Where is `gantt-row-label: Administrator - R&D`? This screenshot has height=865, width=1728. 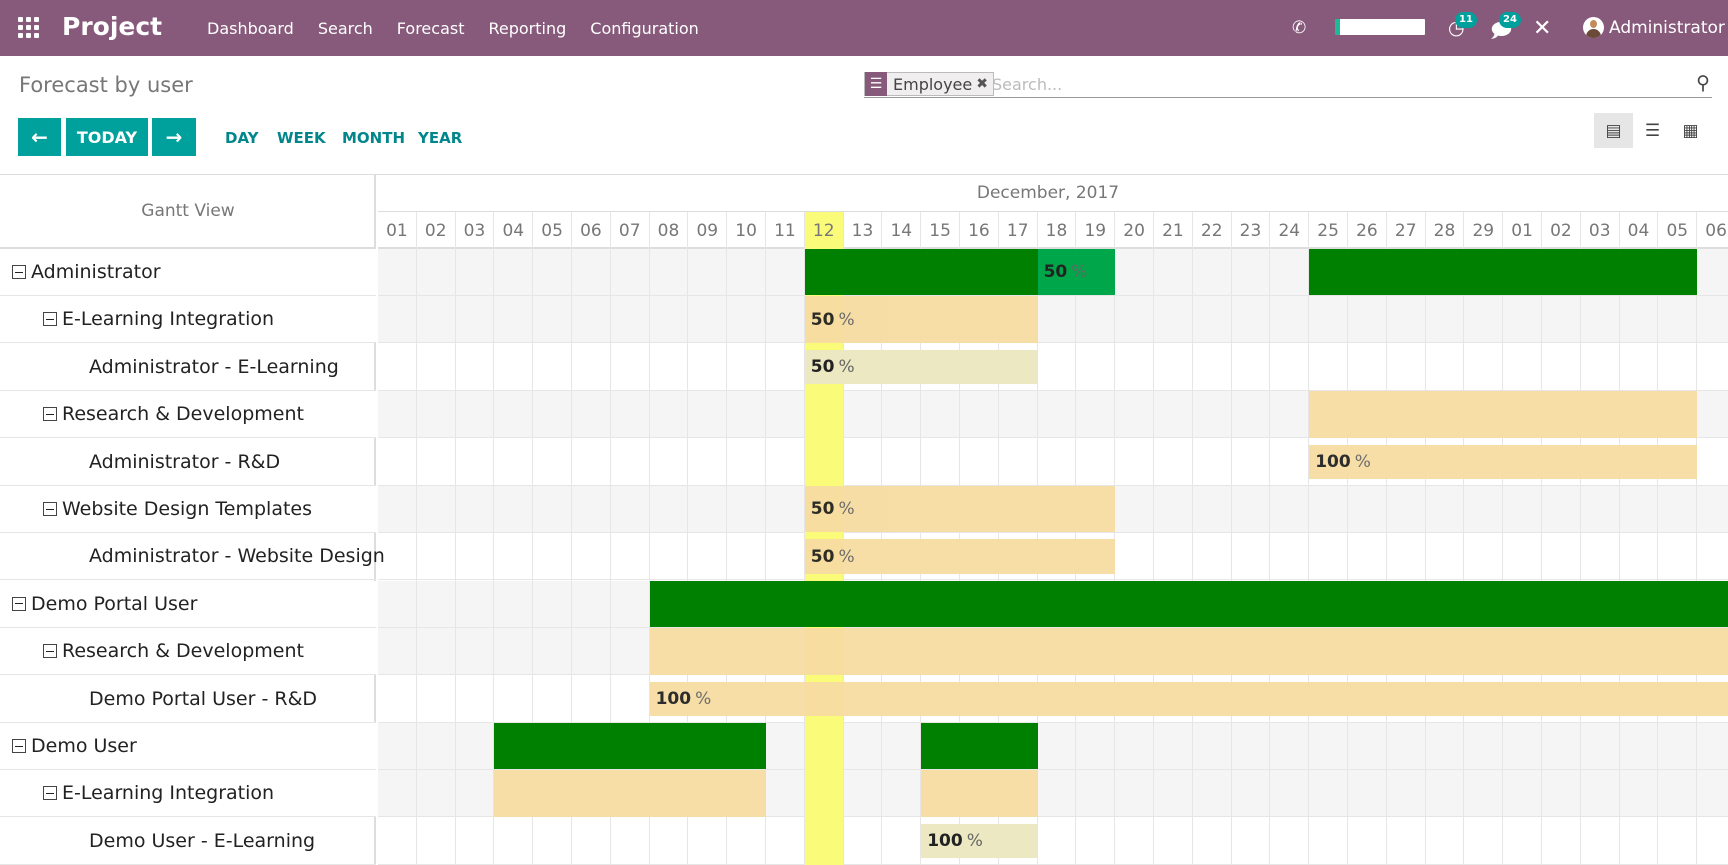
gantt-row-label: Administrator - R&D is located at coordinates (188, 462).